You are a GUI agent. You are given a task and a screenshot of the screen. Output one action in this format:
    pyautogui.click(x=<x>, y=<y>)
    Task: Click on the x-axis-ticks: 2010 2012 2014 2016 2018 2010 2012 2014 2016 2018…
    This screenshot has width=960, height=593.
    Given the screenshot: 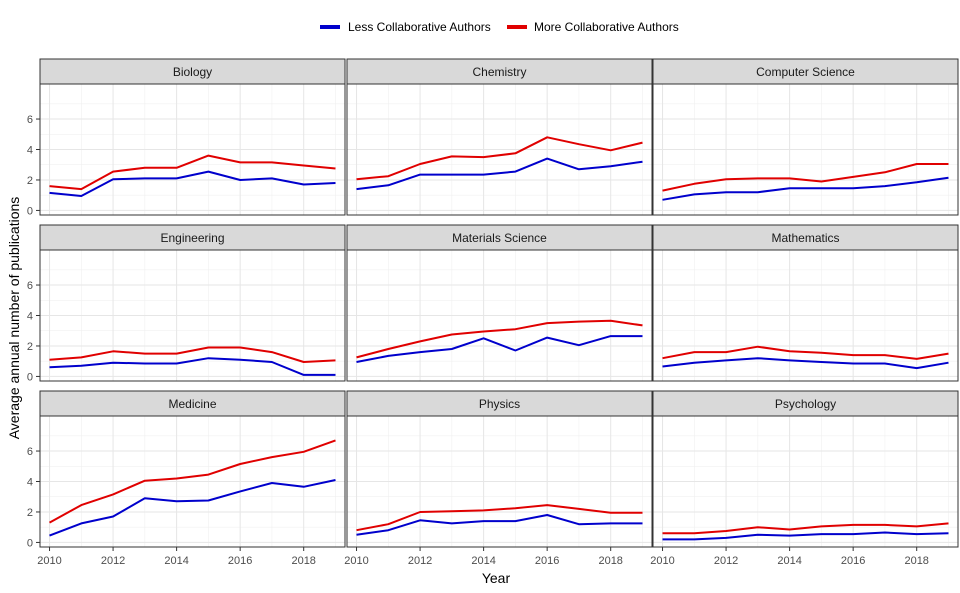 What is the action you would take?
    pyautogui.click(x=483, y=557)
    